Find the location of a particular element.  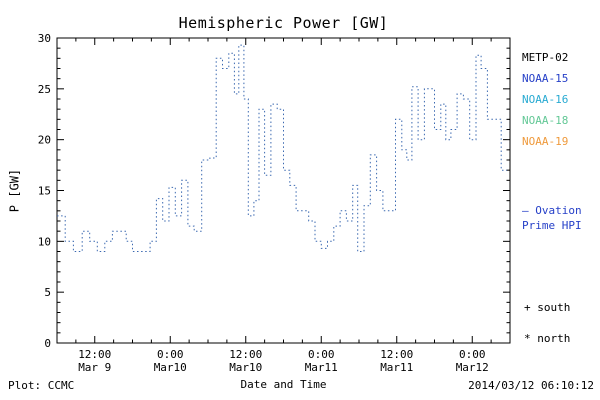

ovation-prime-hpi-label: — Ovation Prime HPI is located at coordinates (552, 218).